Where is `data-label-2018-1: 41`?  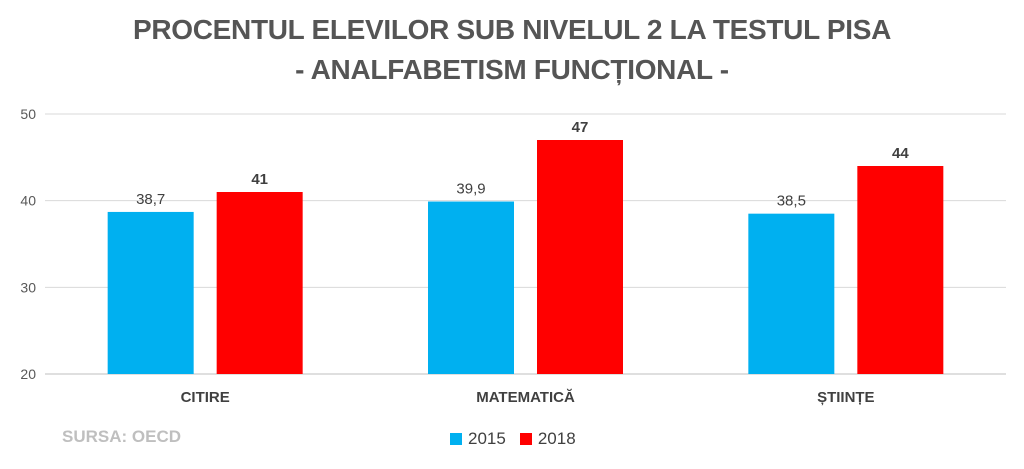
data-label-2018-1: 41 is located at coordinates (259, 179).